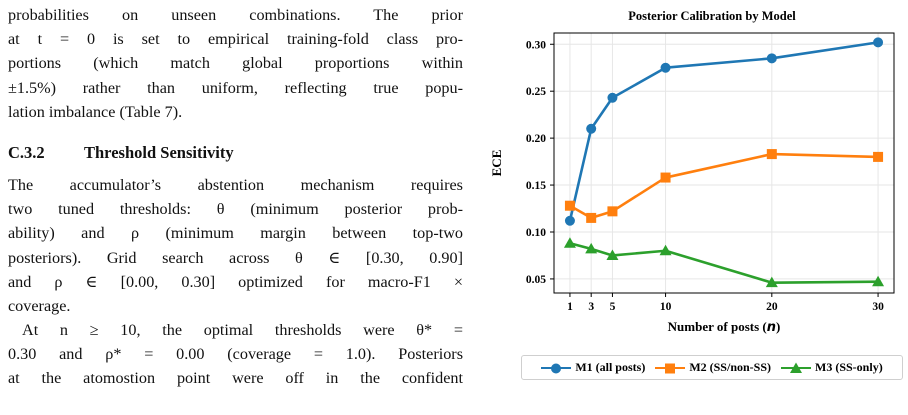  What do you see at coordinates (26, 152) in the screenshot?
I see `section-number: C.3.2` at bounding box center [26, 152].